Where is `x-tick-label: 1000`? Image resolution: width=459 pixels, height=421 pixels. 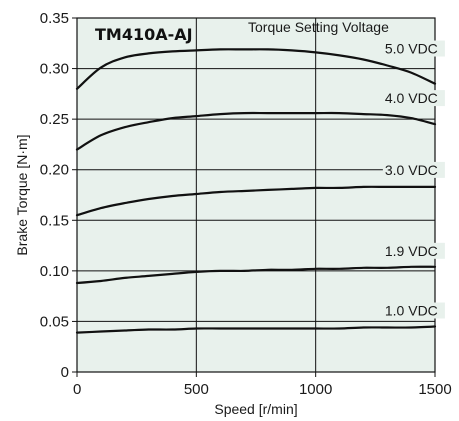 x-tick-label: 1000 is located at coordinates (315, 389).